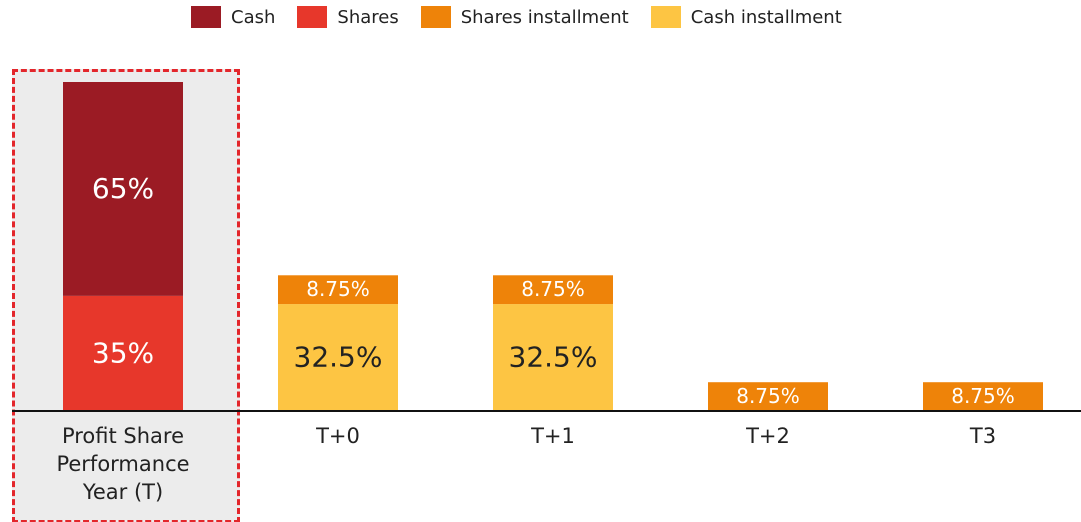  I want to click on legend-label: Shares installment, so click(544, 17).